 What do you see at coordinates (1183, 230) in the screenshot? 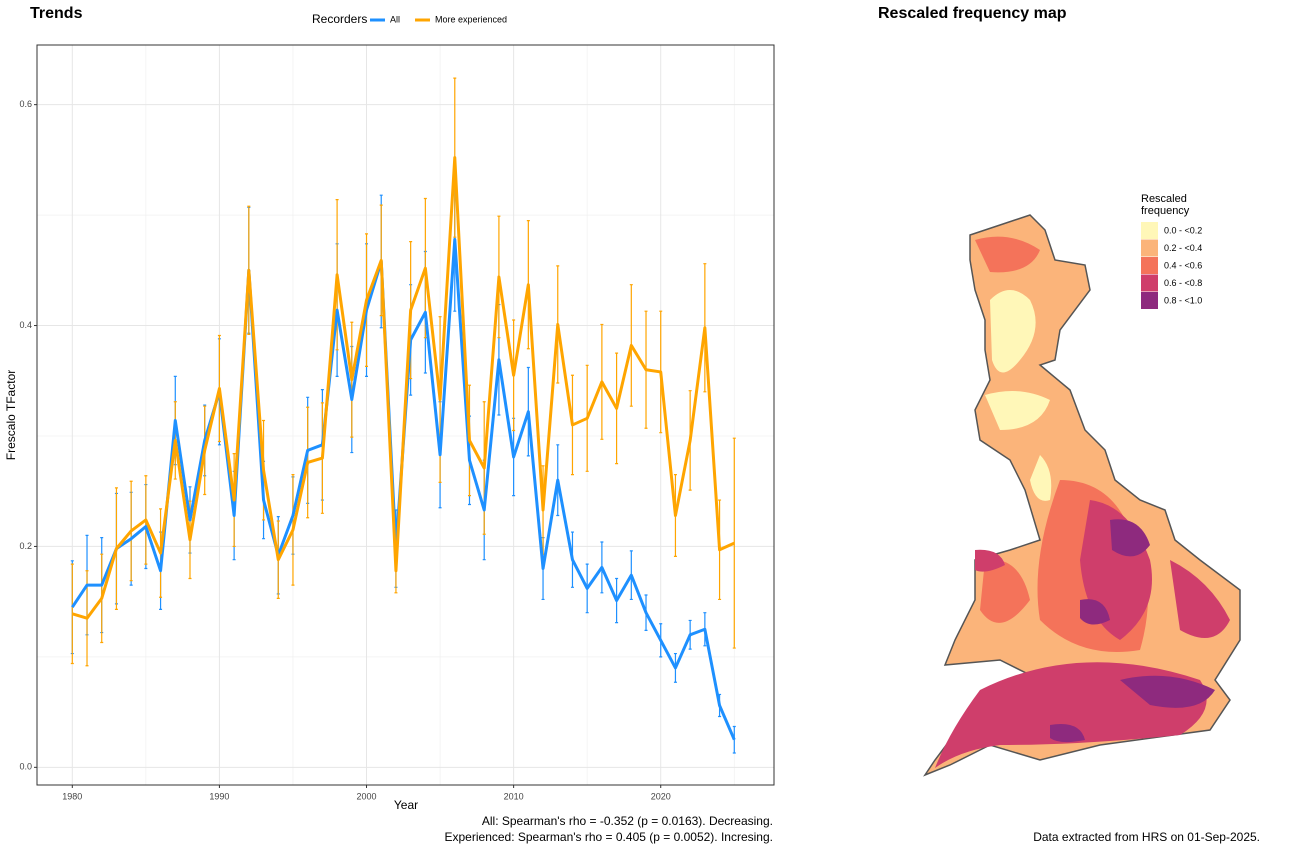
I see `map-legend-label: 0.0 - <0.2` at bounding box center [1183, 230].